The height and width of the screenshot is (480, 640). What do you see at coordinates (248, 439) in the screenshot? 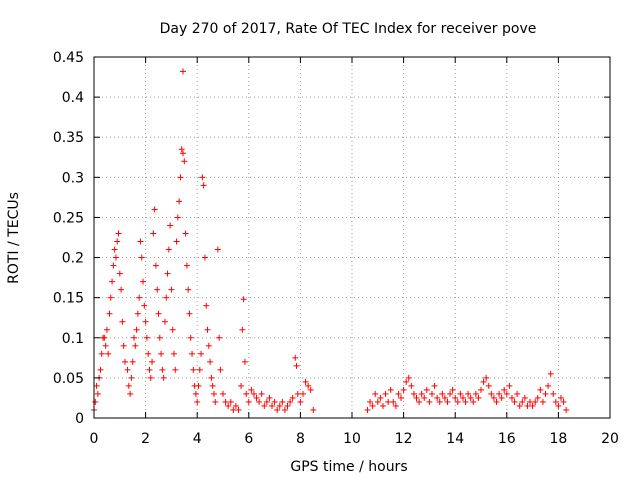
I see `x-tick-label: 6` at bounding box center [248, 439].